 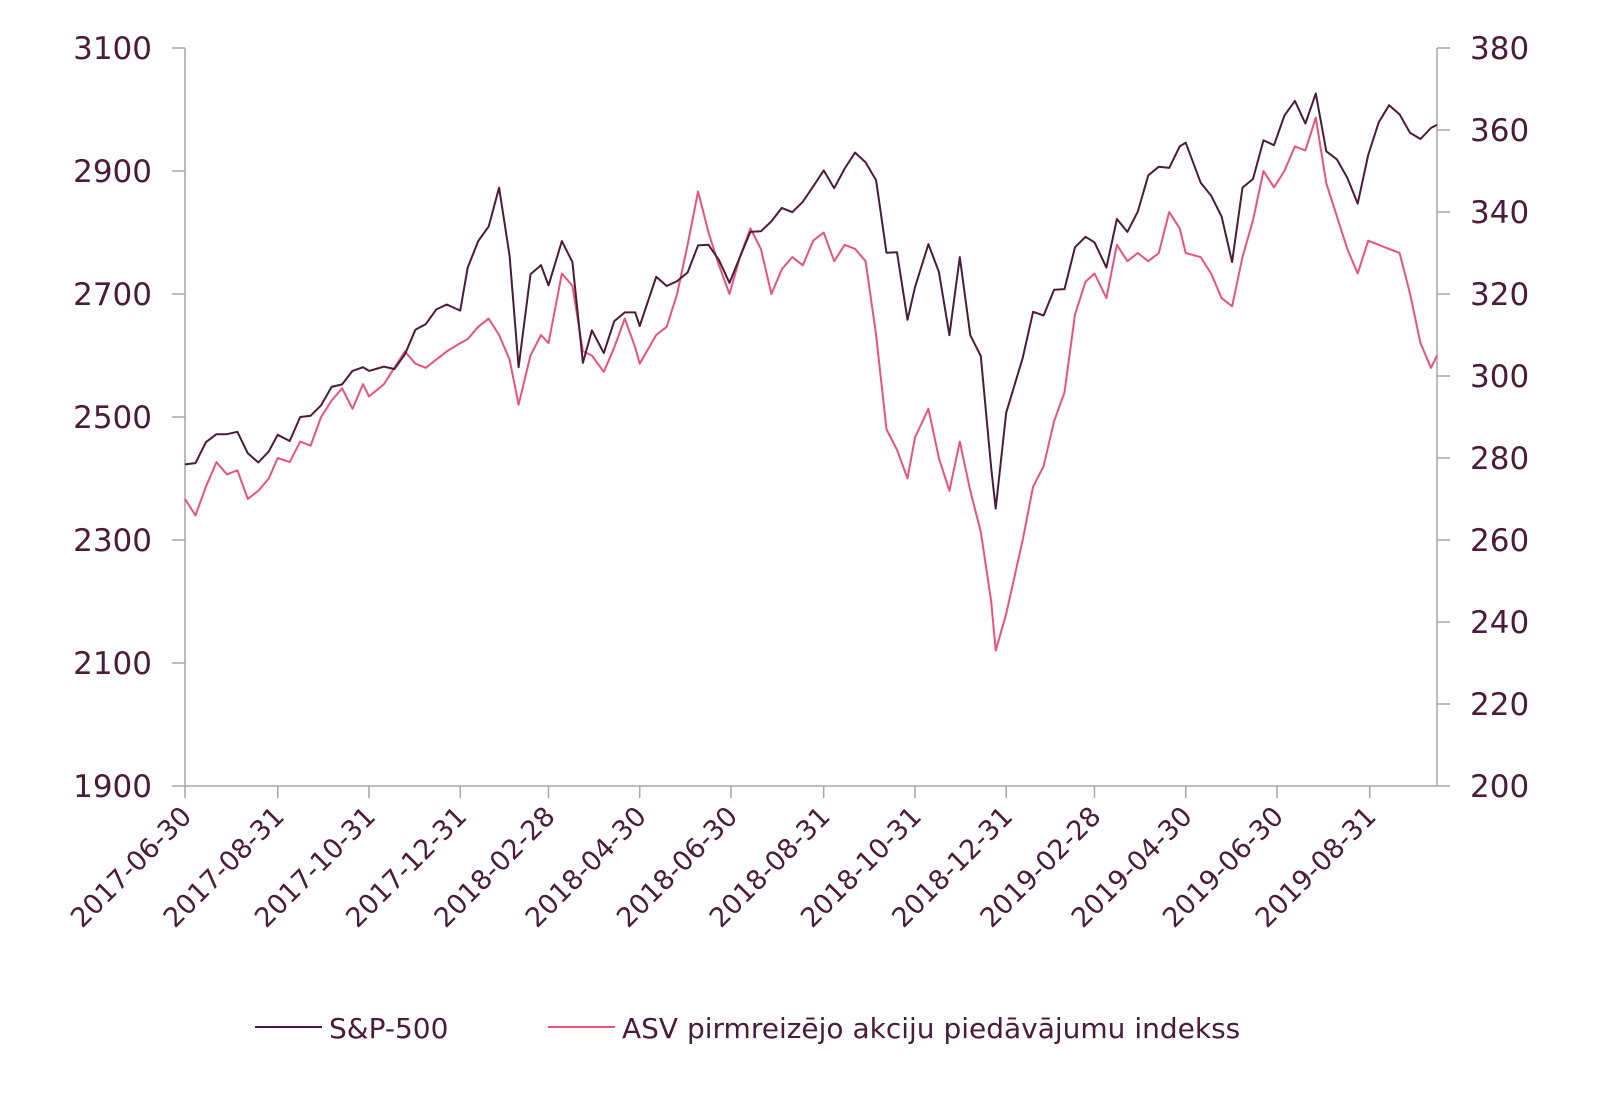 What do you see at coordinates (112, 295) in the screenshot?
I see `left-tick-label: 2700` at bounding box center [112, 295].